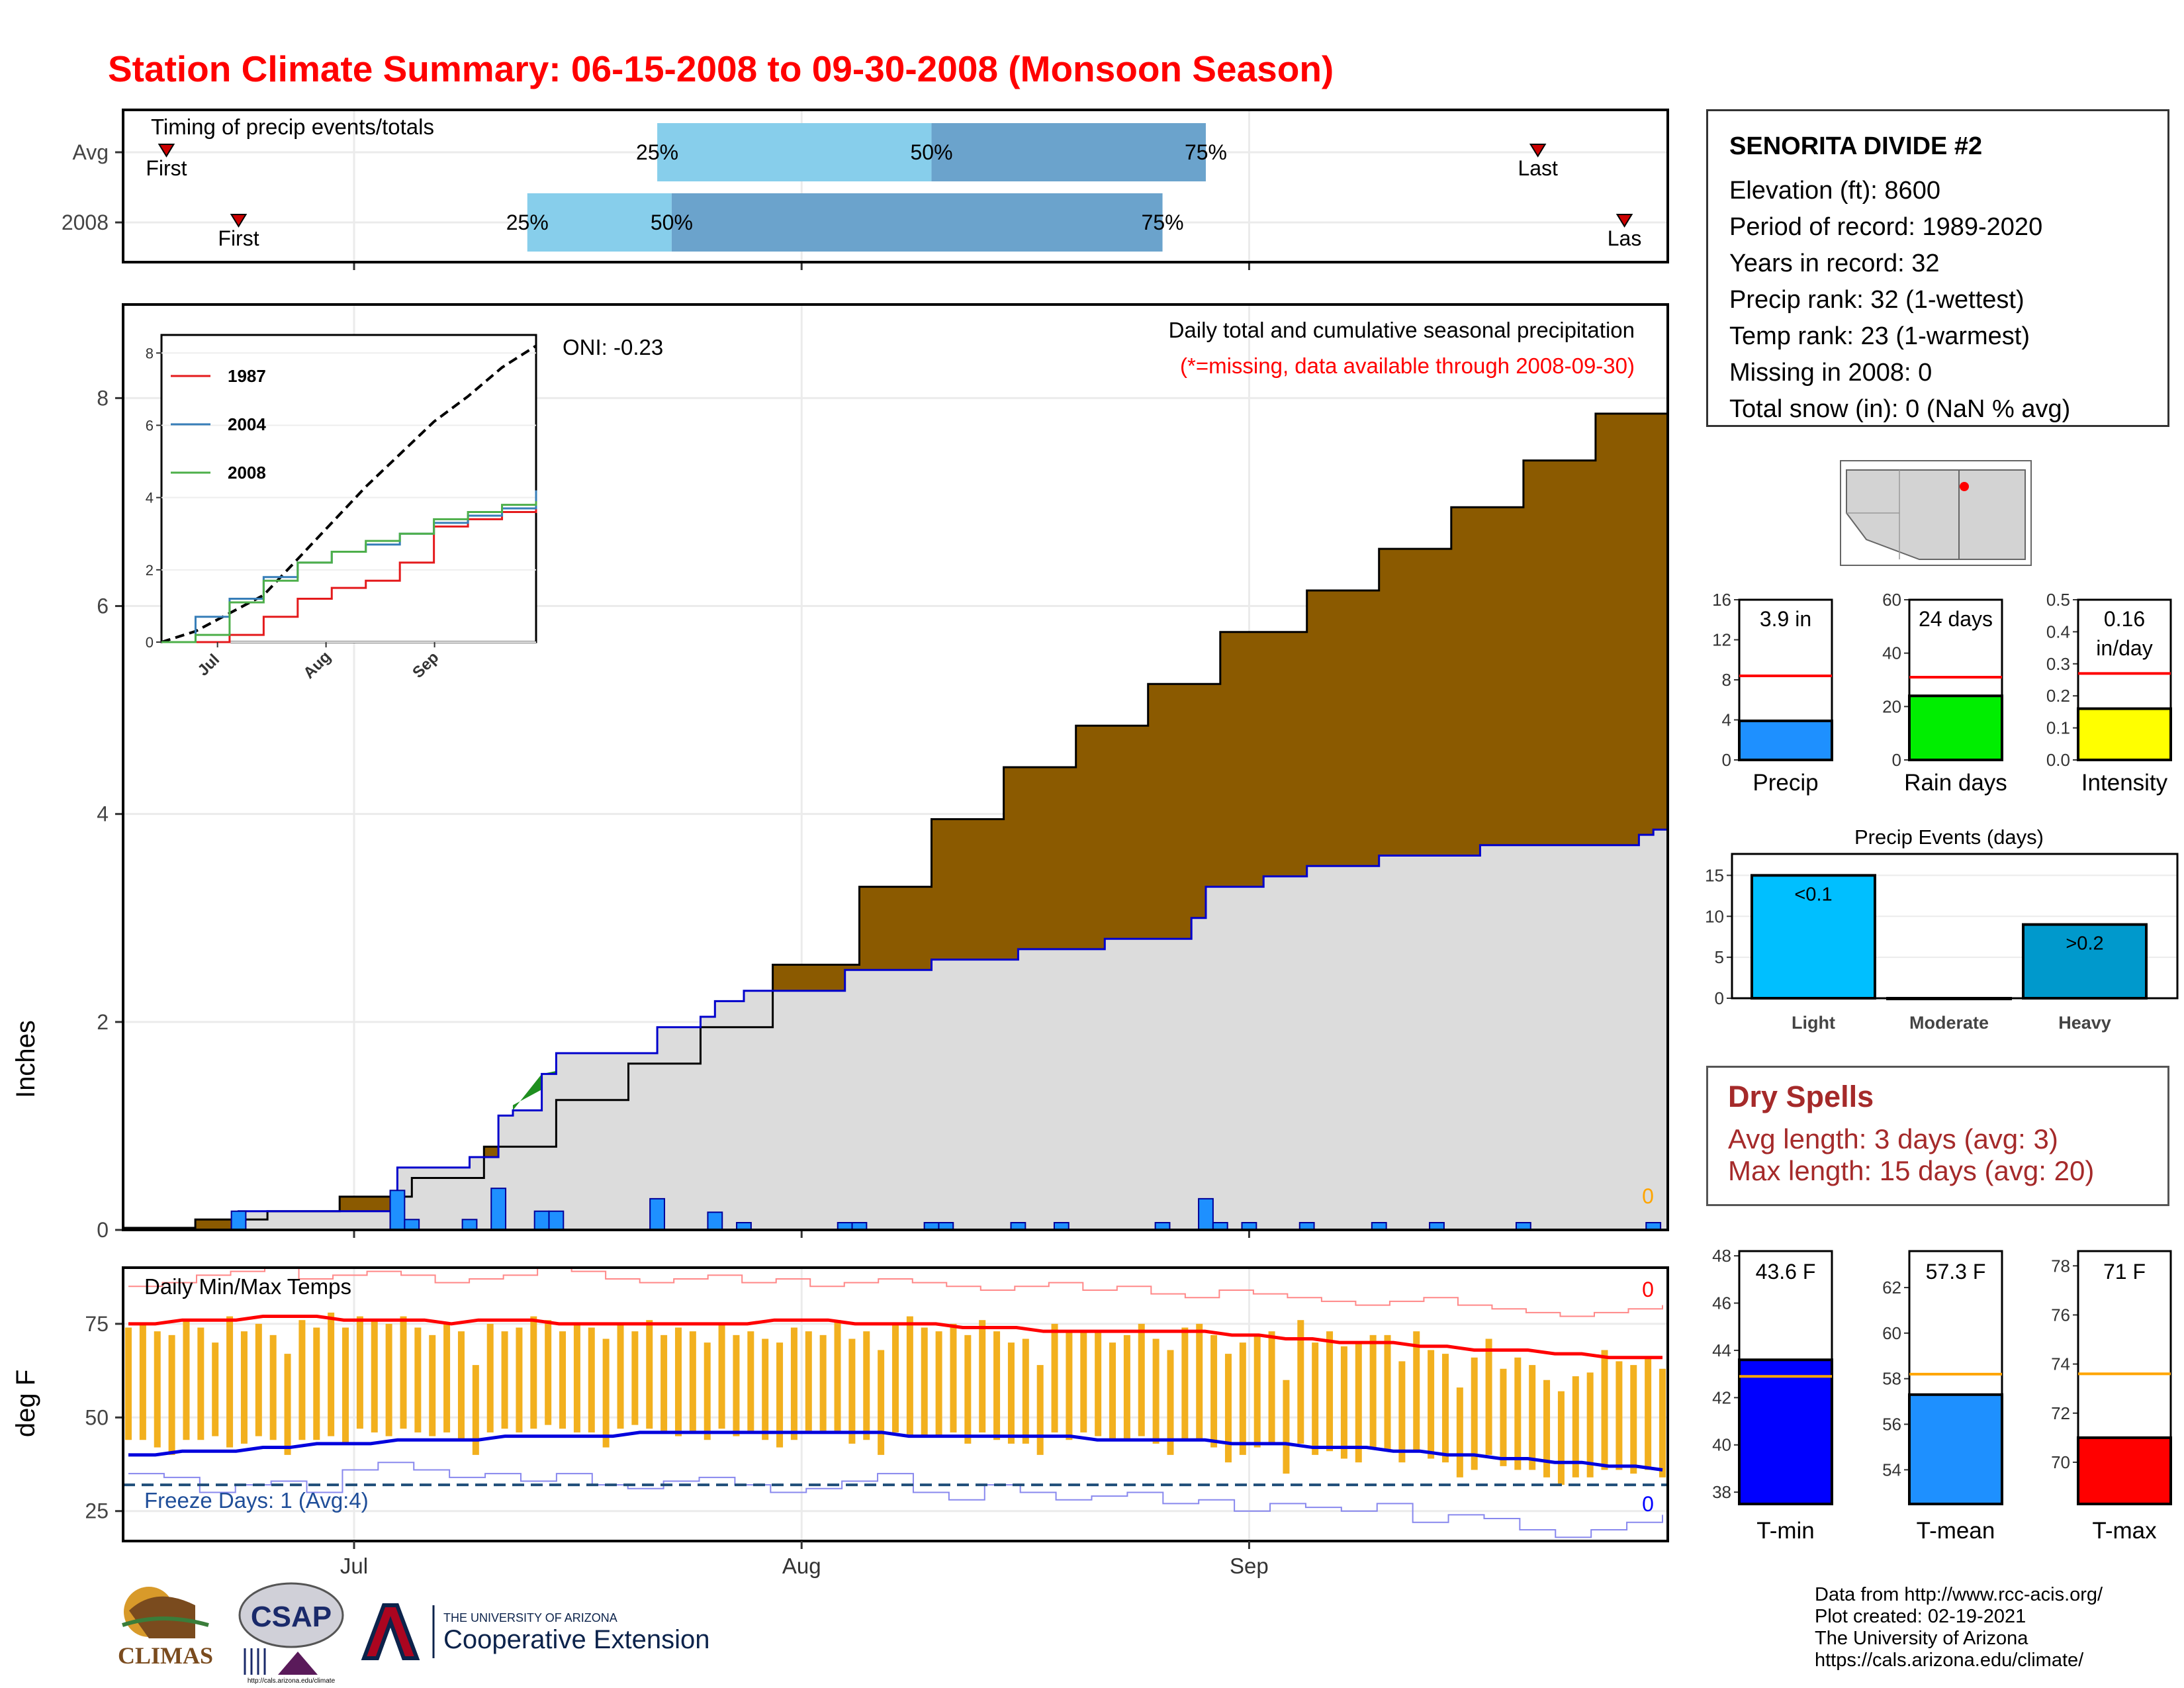 This screenshot has width=2184, height=1688. I want to click on inset-line-1987, so click(349, 575).